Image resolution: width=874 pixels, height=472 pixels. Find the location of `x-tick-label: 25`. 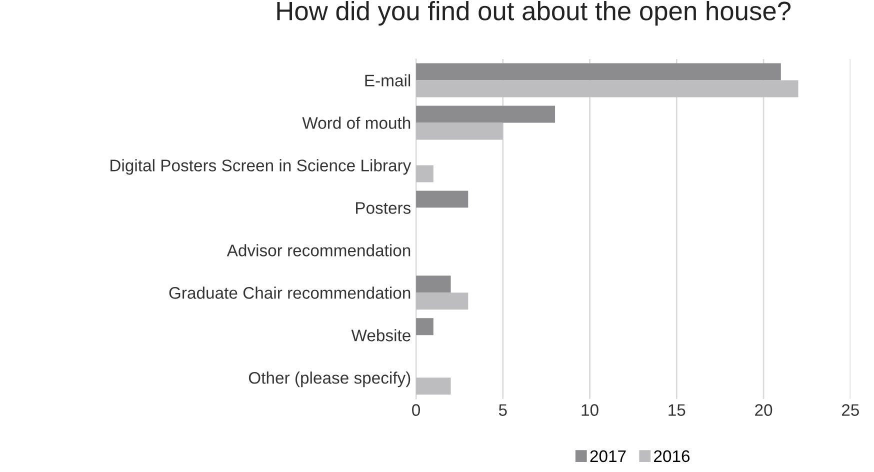

x-tick-label: 25 is located at coordinates (850, 410).